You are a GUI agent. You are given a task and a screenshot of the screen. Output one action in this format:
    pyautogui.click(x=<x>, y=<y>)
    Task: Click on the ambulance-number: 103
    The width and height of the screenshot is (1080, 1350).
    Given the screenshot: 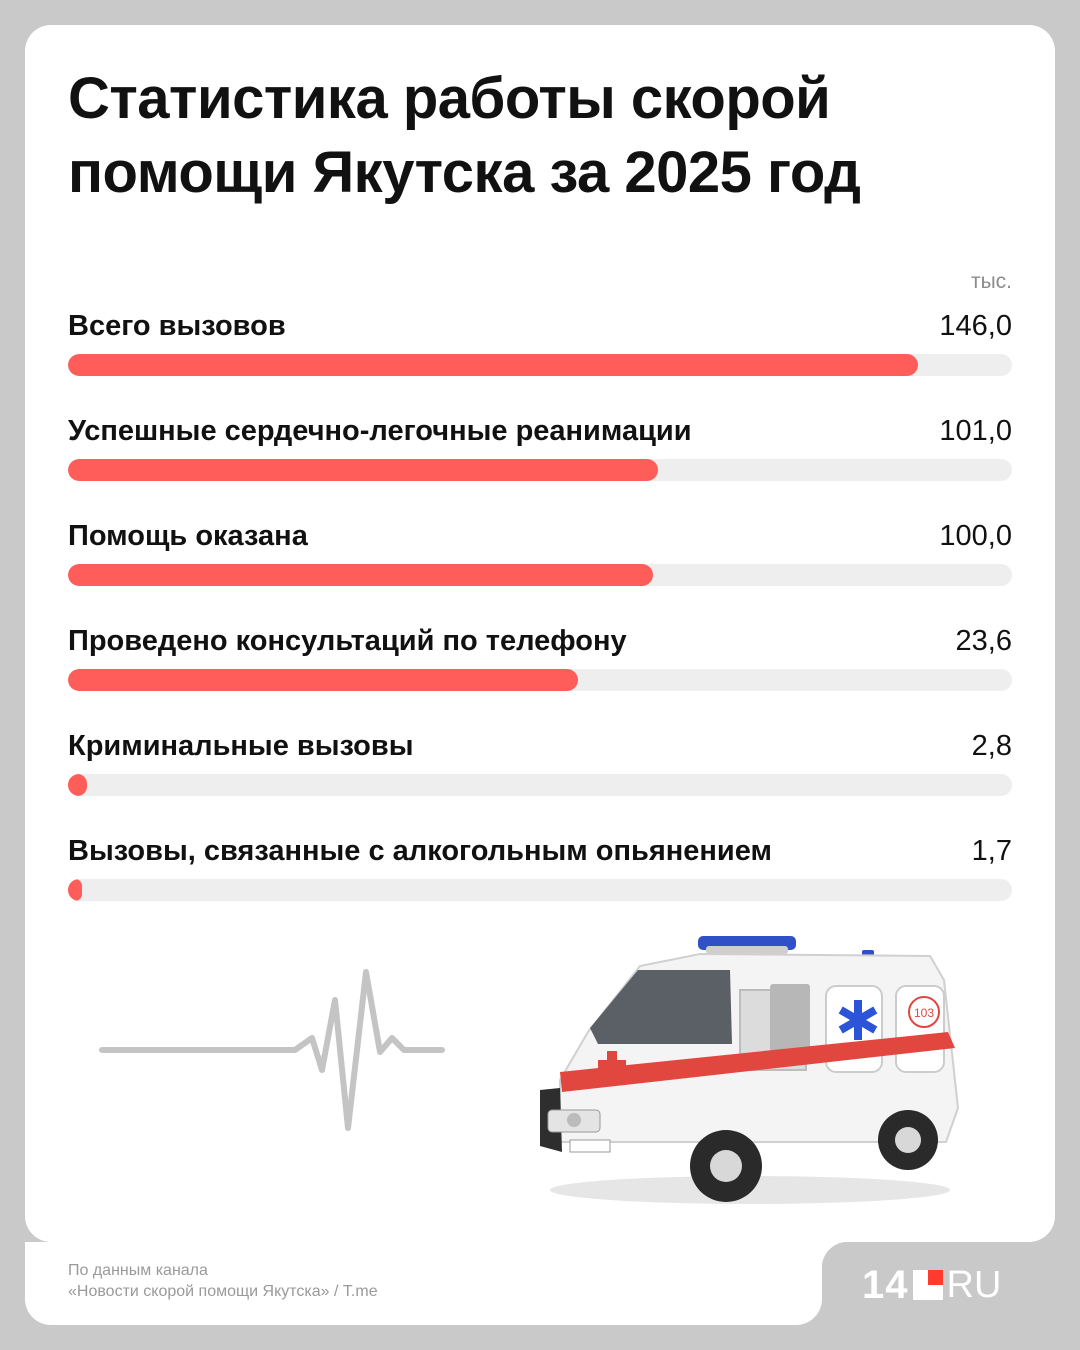 What is the action you would take?
    pyautogui.click(x=924, y=1013)
    